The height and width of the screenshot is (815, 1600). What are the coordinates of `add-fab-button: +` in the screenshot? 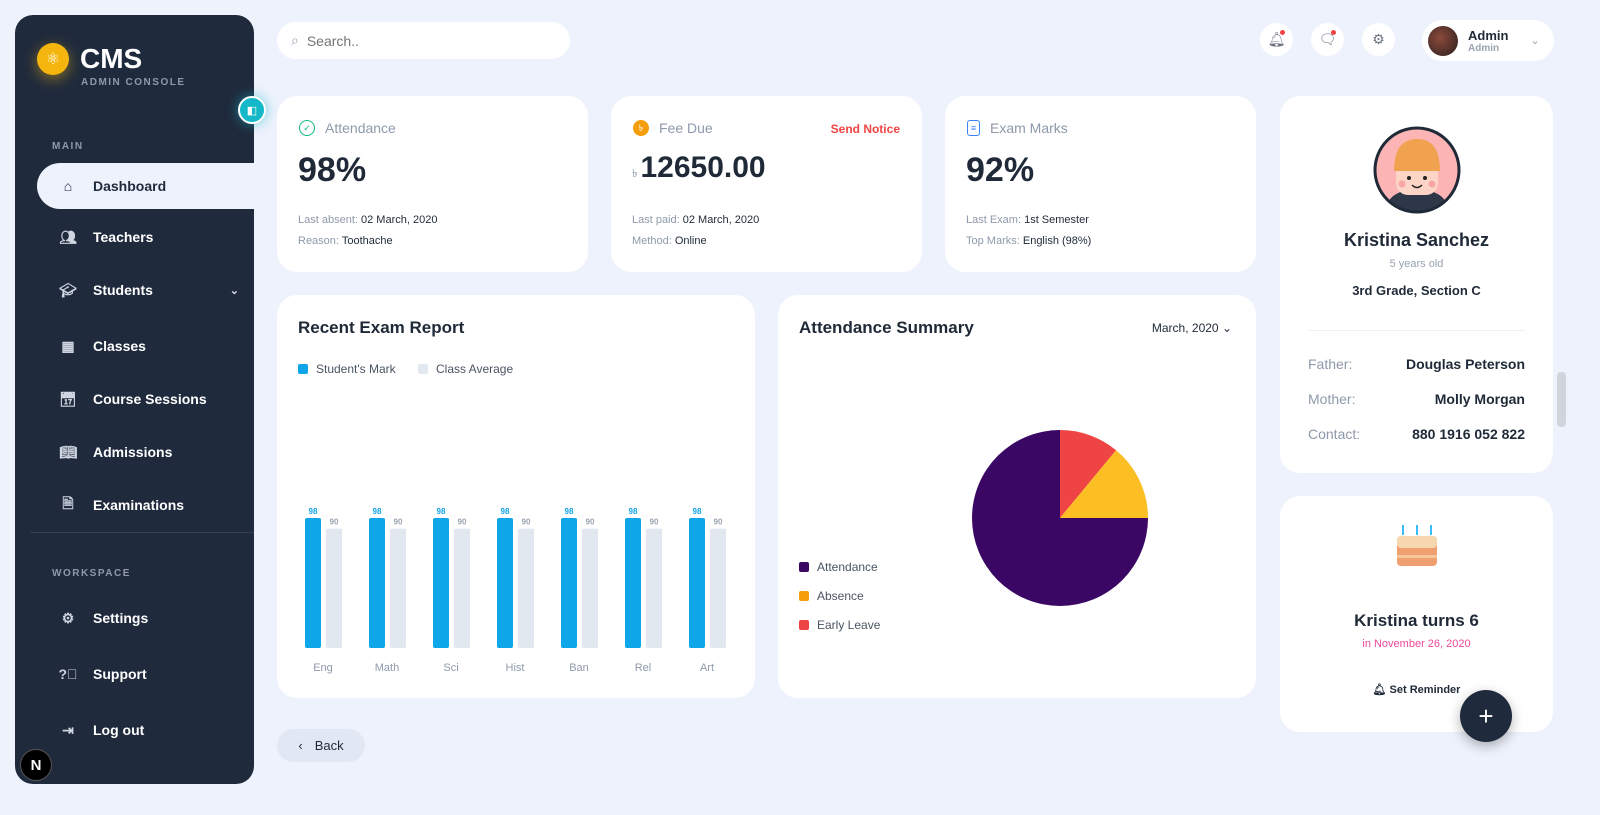 It's located at (1486, 716).